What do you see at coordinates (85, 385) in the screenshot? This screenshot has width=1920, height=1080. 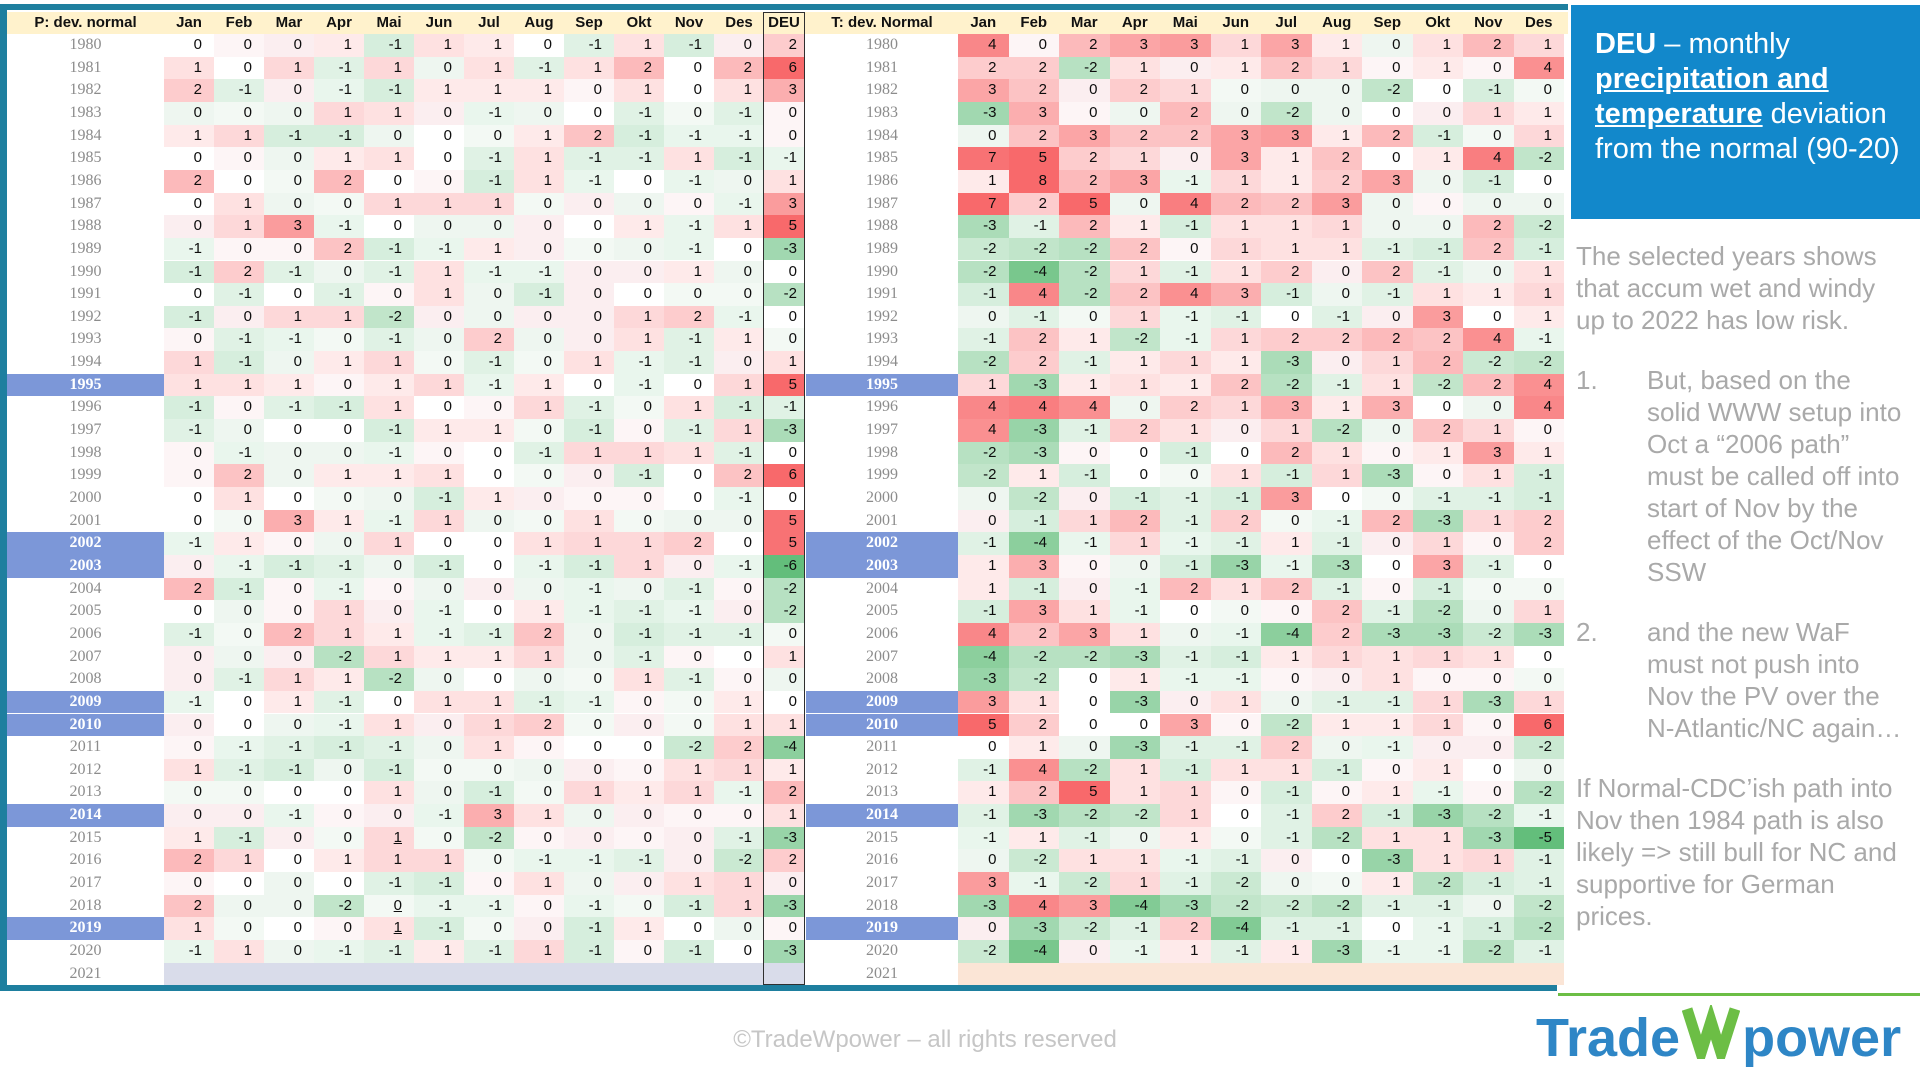 I see `year-label: 1995` at bounding box center [85, 385].